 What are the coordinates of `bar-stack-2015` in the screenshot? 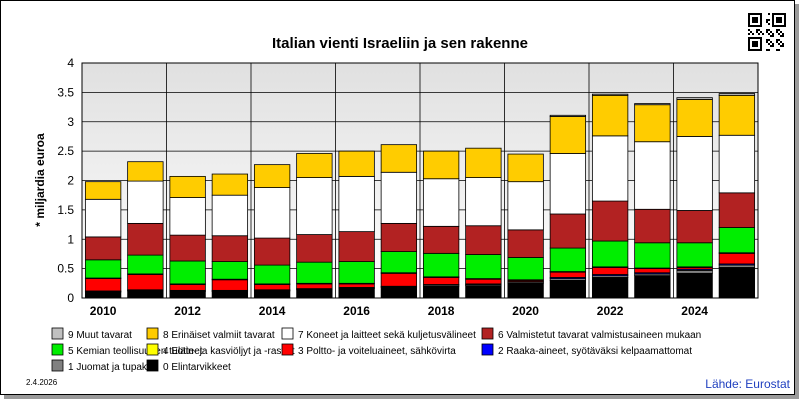 It's located at (314, 226).